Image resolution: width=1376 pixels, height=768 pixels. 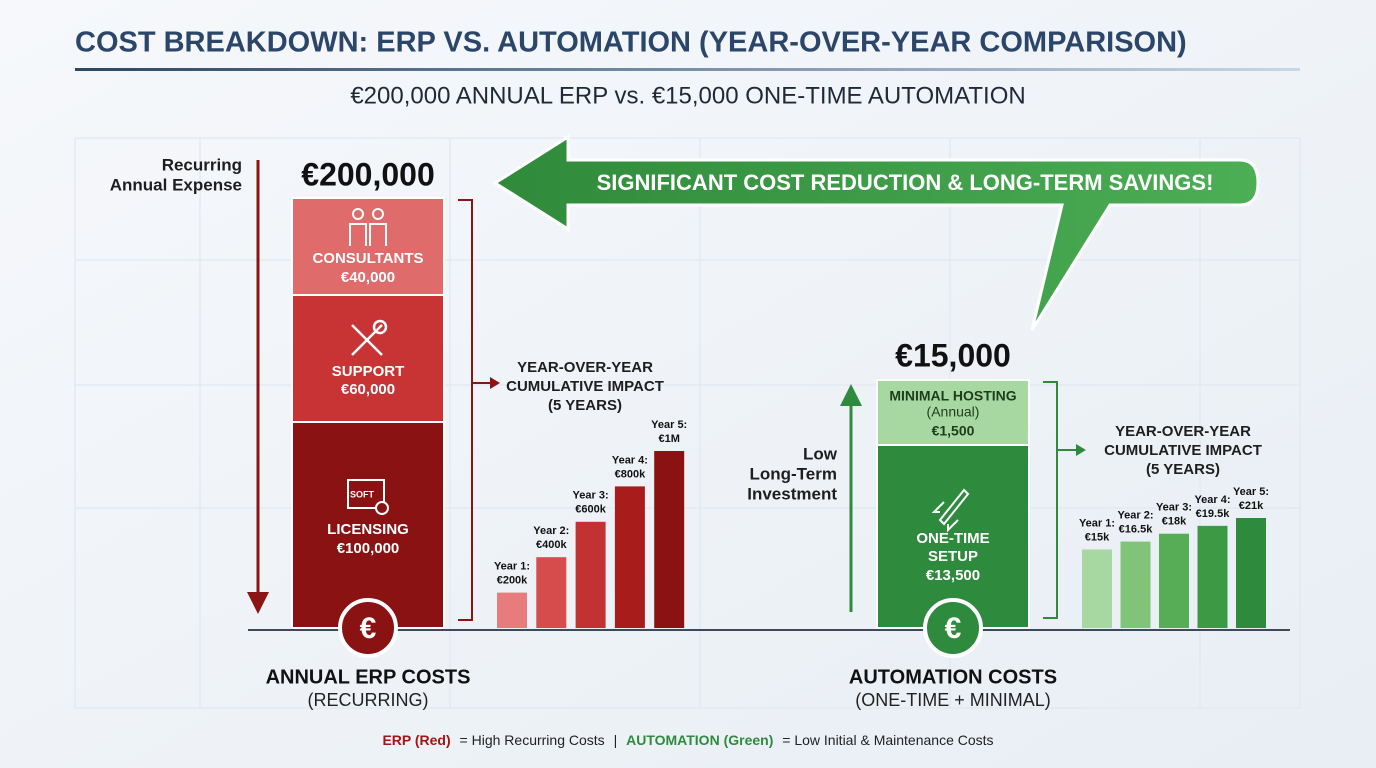 I want to click on segment-note: (Annual), so click(x=953, y=412).